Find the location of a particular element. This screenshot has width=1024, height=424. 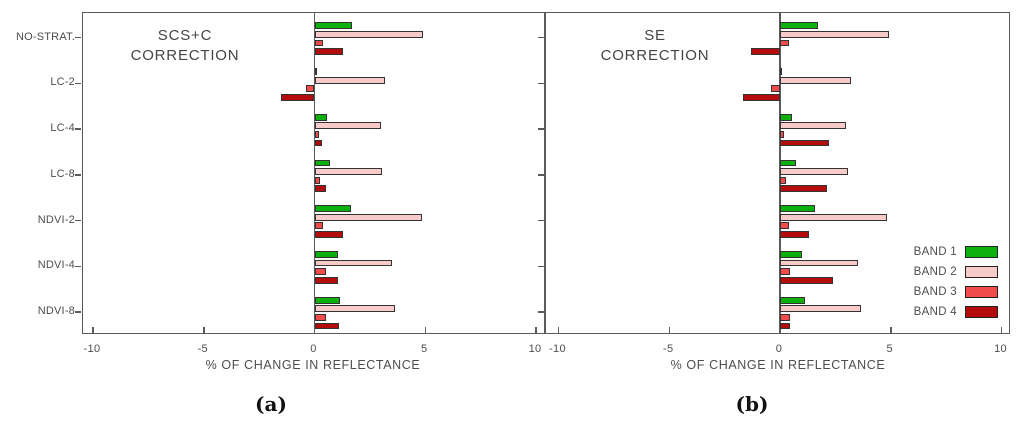

legend-label-band3: BAND 3 is located at coordinates (935, 291).